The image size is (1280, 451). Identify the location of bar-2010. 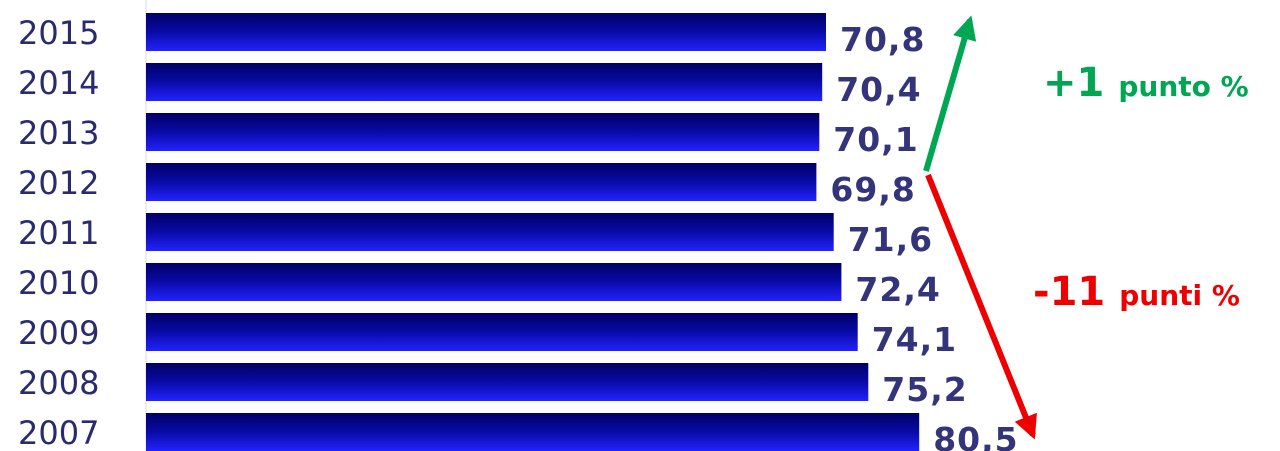
(494, 282).